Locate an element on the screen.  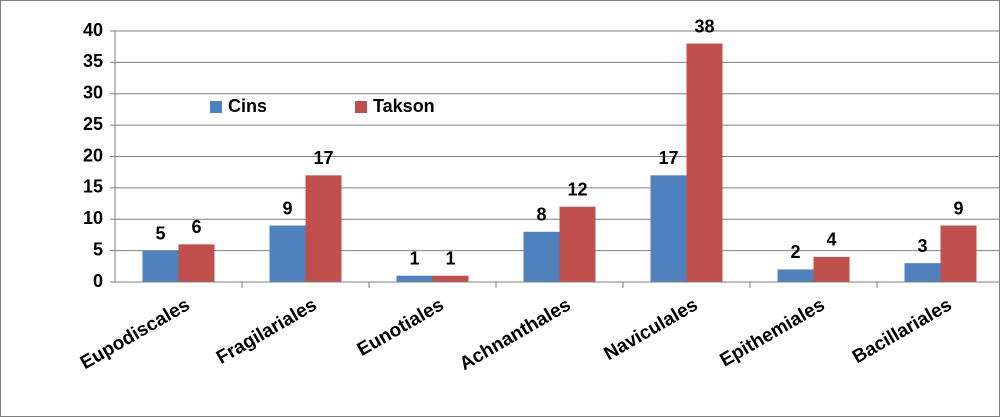
data-label: 4 is located at coordinates (831, 240).